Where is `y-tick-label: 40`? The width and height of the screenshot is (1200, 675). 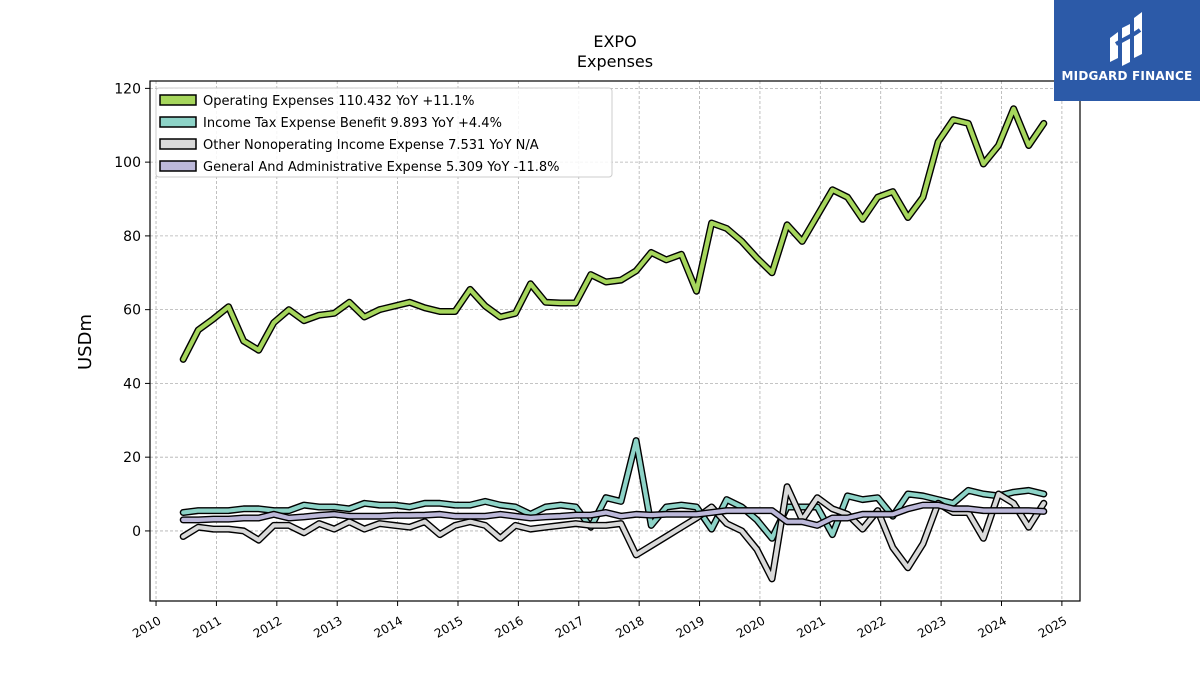
y-tick-label: 40 is located at coordinates (132, 384).